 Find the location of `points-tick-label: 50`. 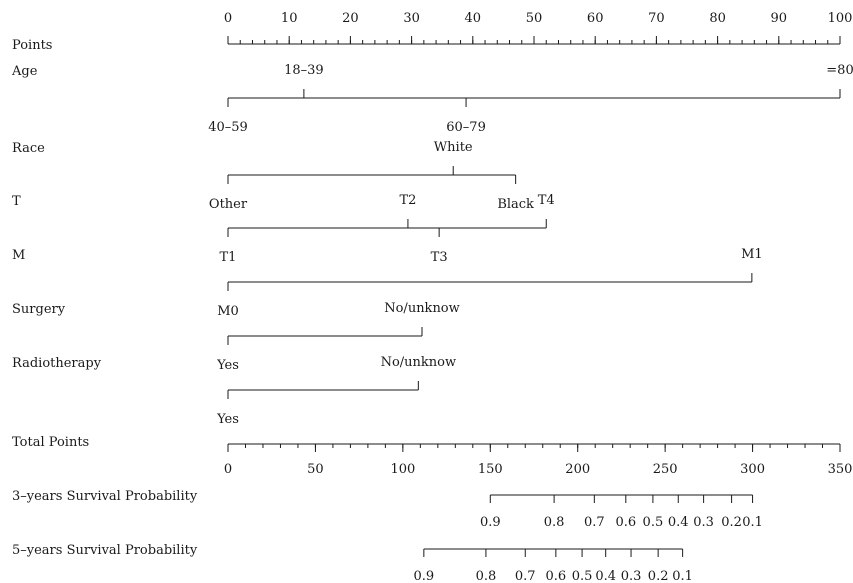

points-tick-label: 50 is located at coordinates (534, 18).